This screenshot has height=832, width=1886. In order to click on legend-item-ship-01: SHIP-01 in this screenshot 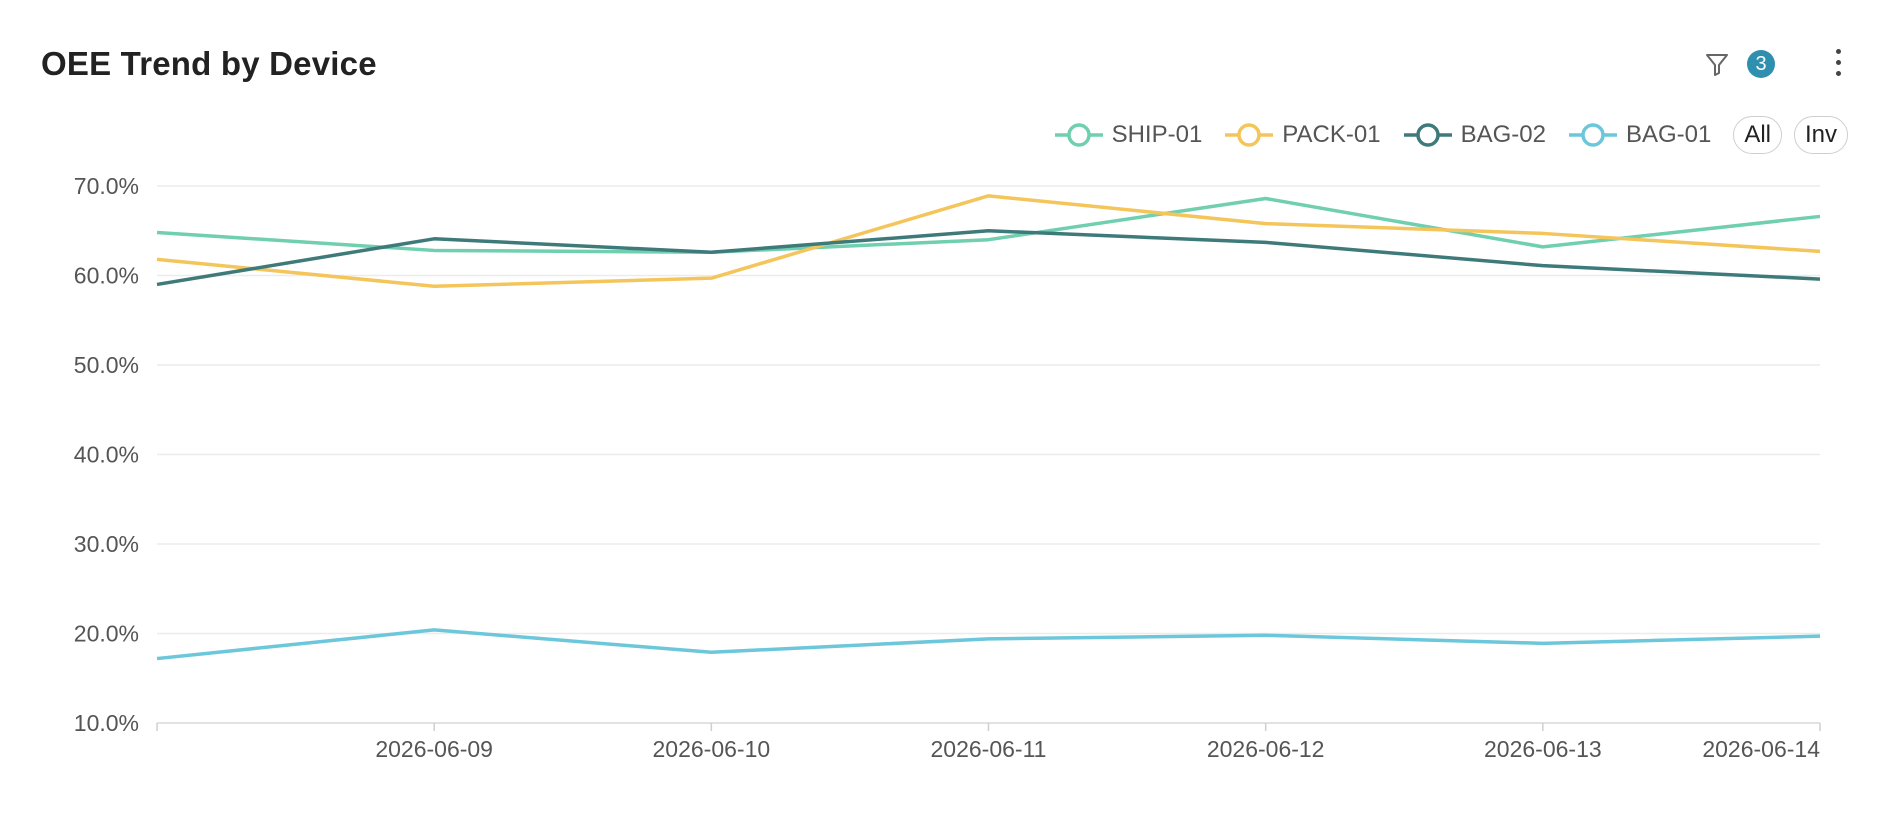, I will do `click(1128, 135)`.